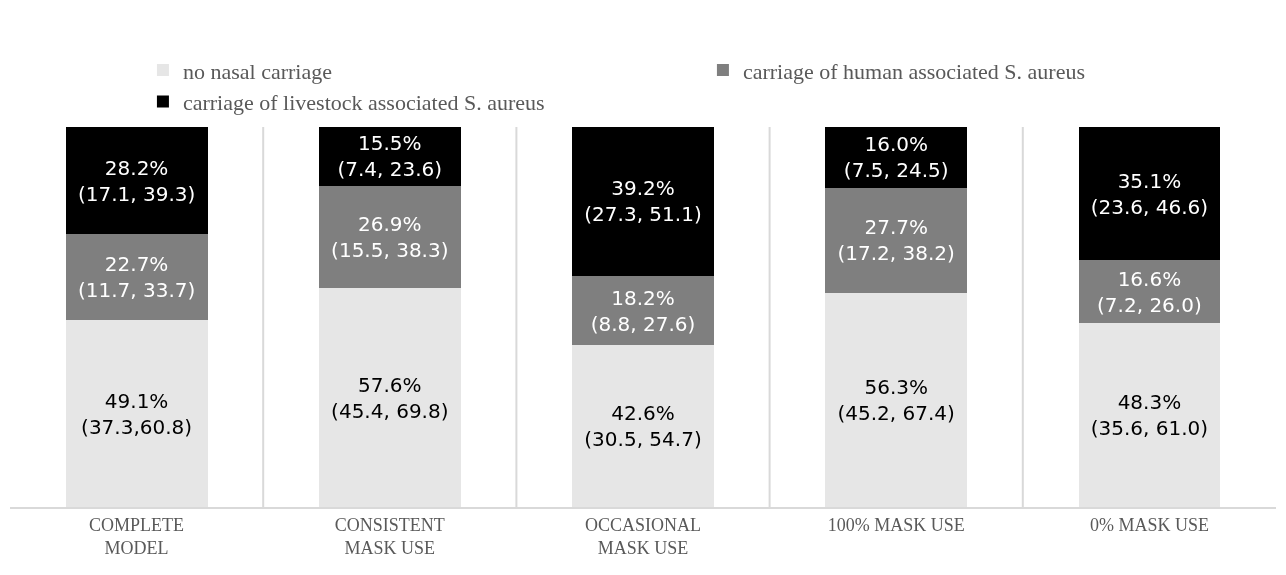 The height and width of the screenshot is (575, 1286). What do you see at coordinates (137, 536) in the screenshot?
I see `x-tick-label: COMPLETE MODEL` at bounding box center [137, 536].